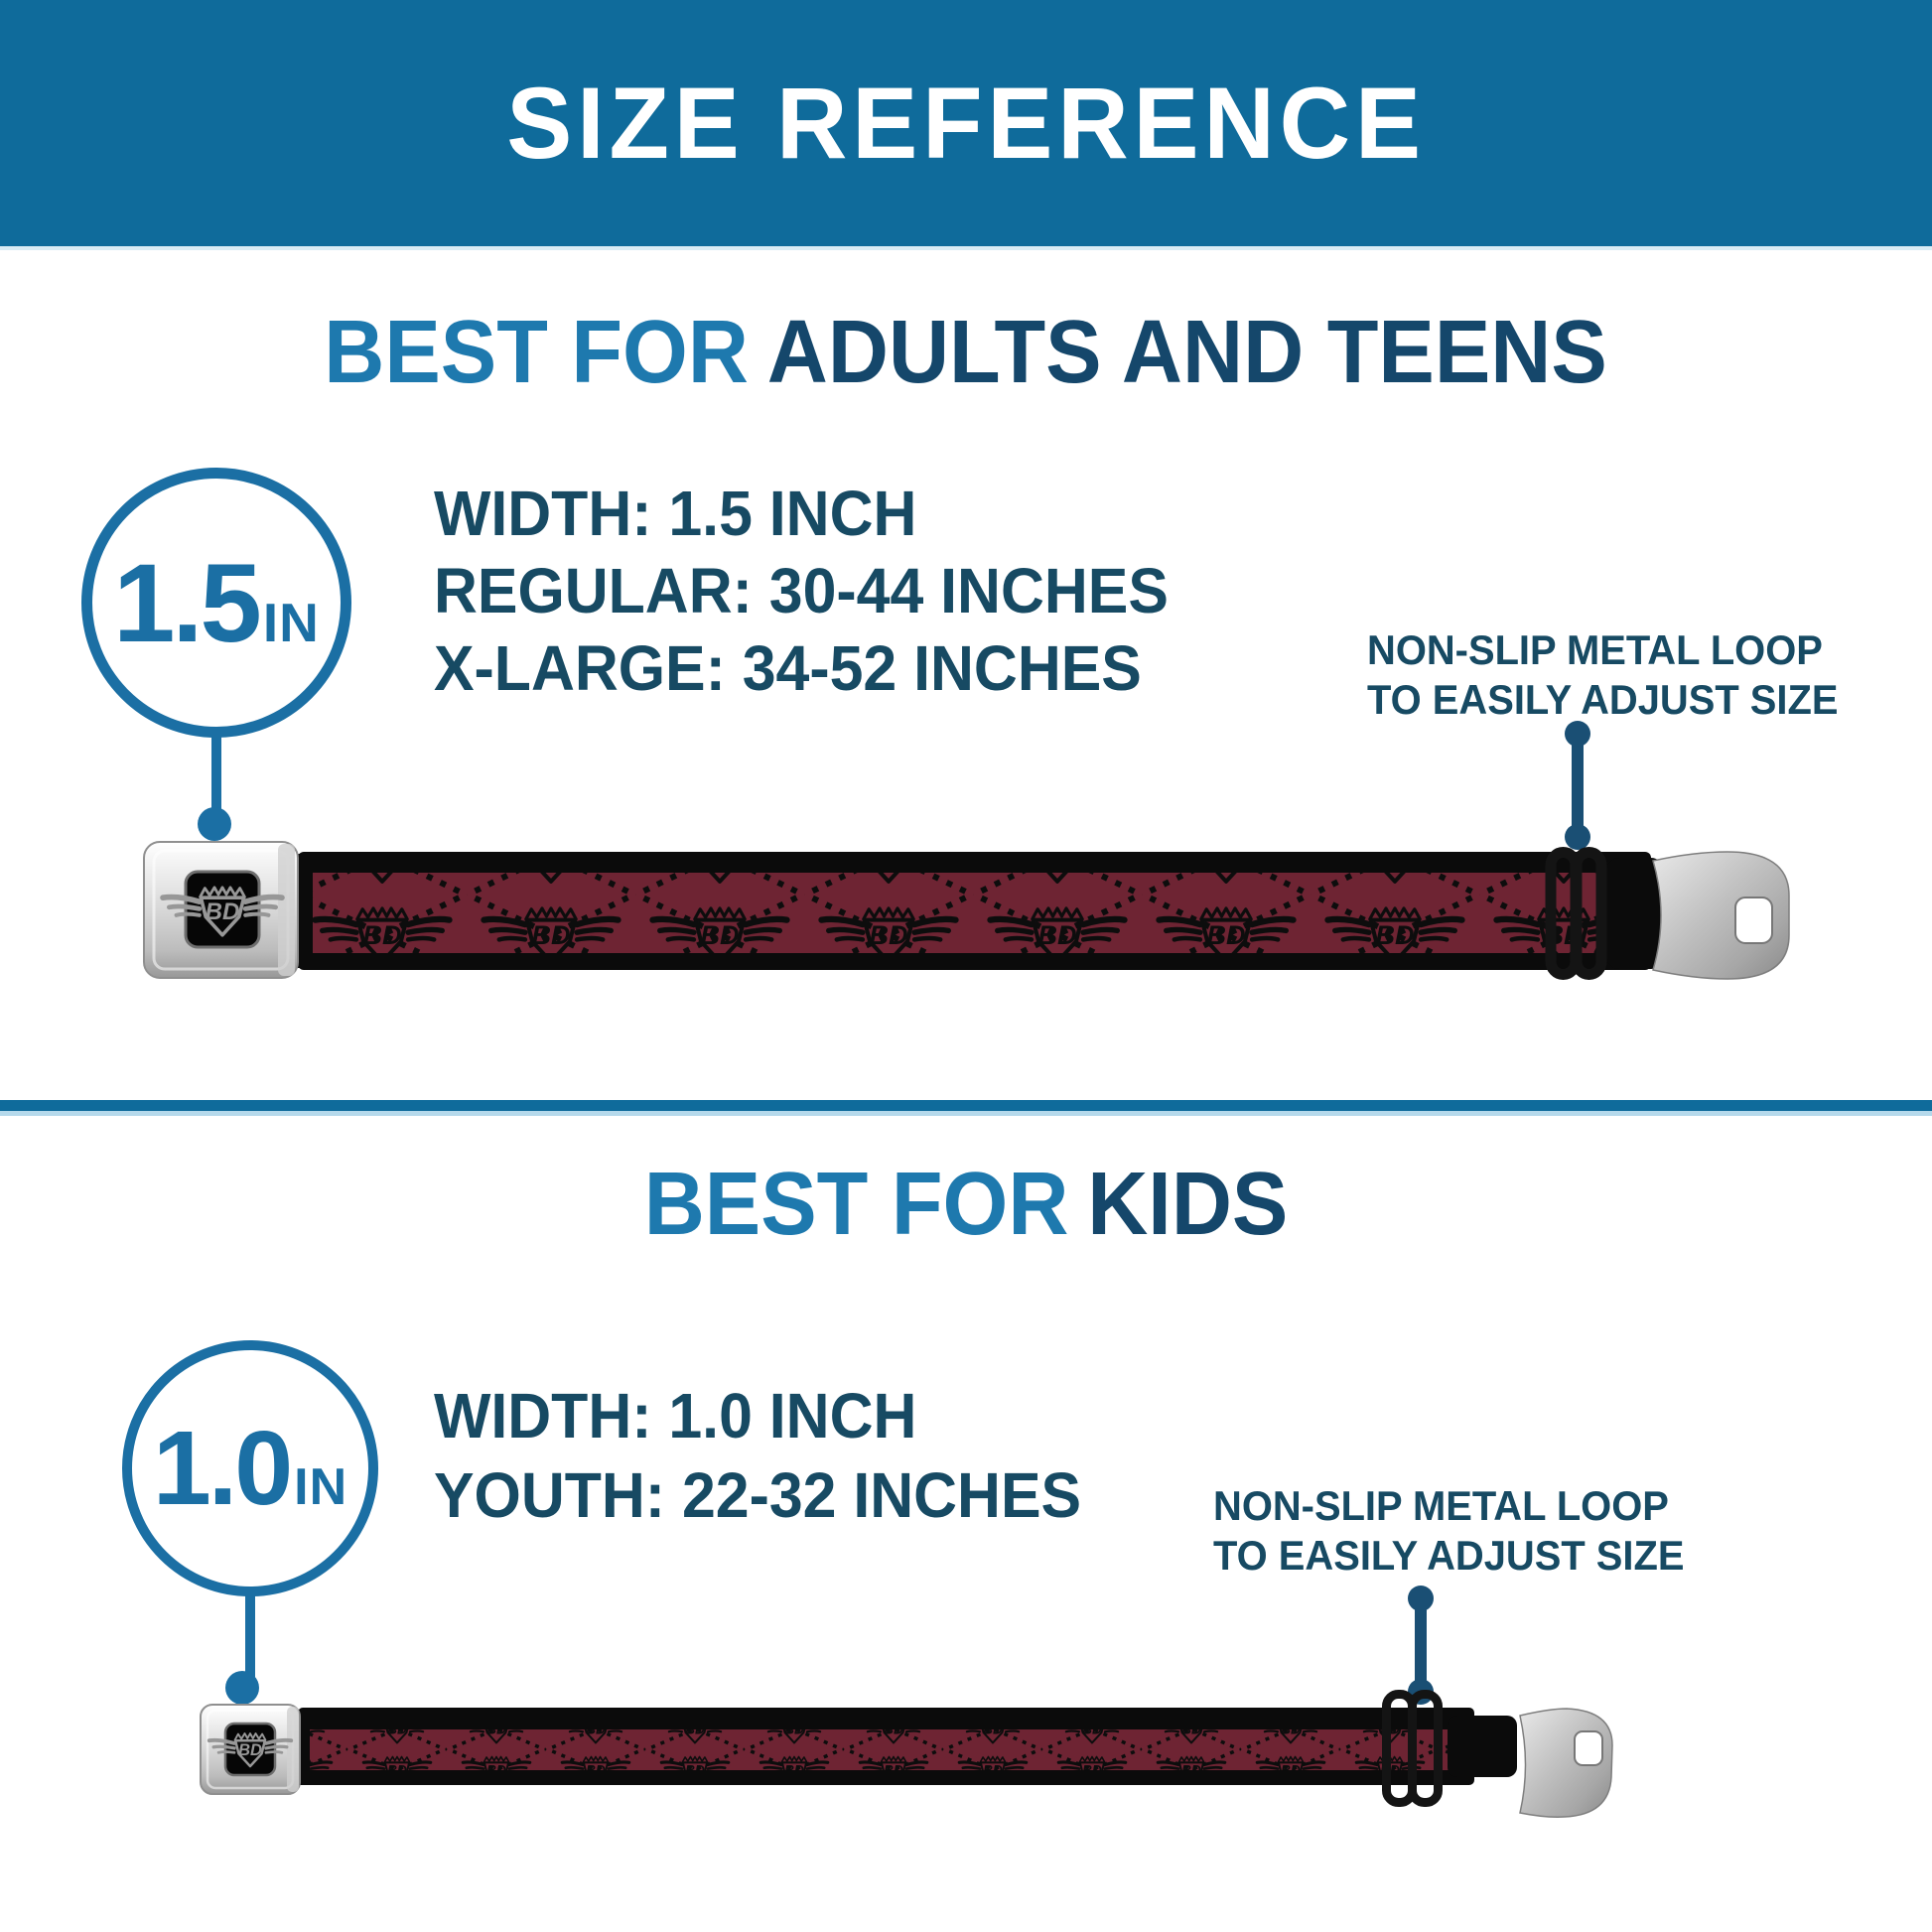 Image resolution: width=1932 pixels, height=1932 pixels. Describe the element at coordinates (966, 1108) in the screenshot. I see `section-divider` at that location.